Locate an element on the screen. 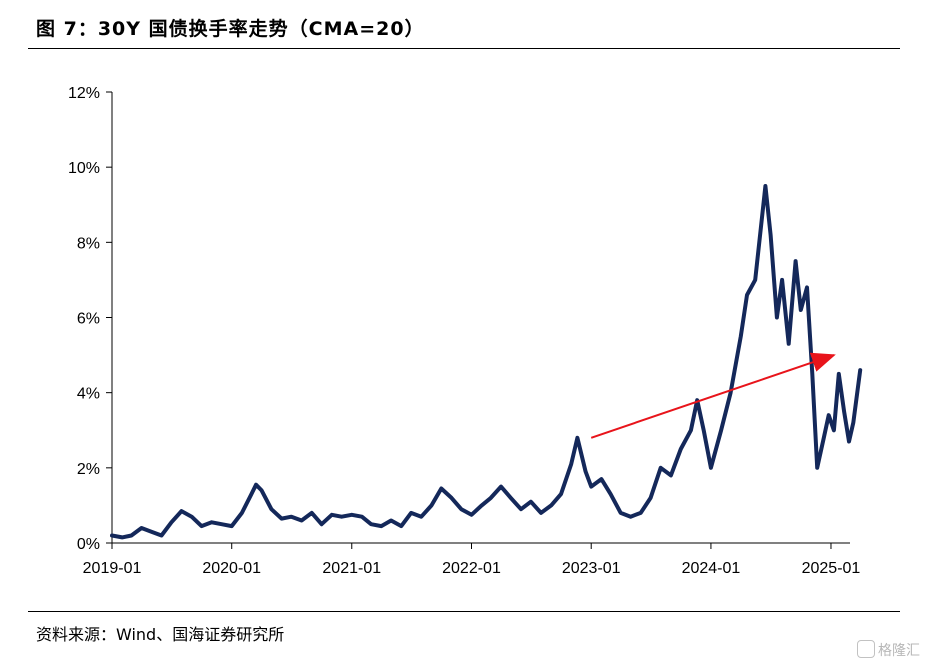  x-tick-label: 2020-01 is located at coordinates (231, 568).